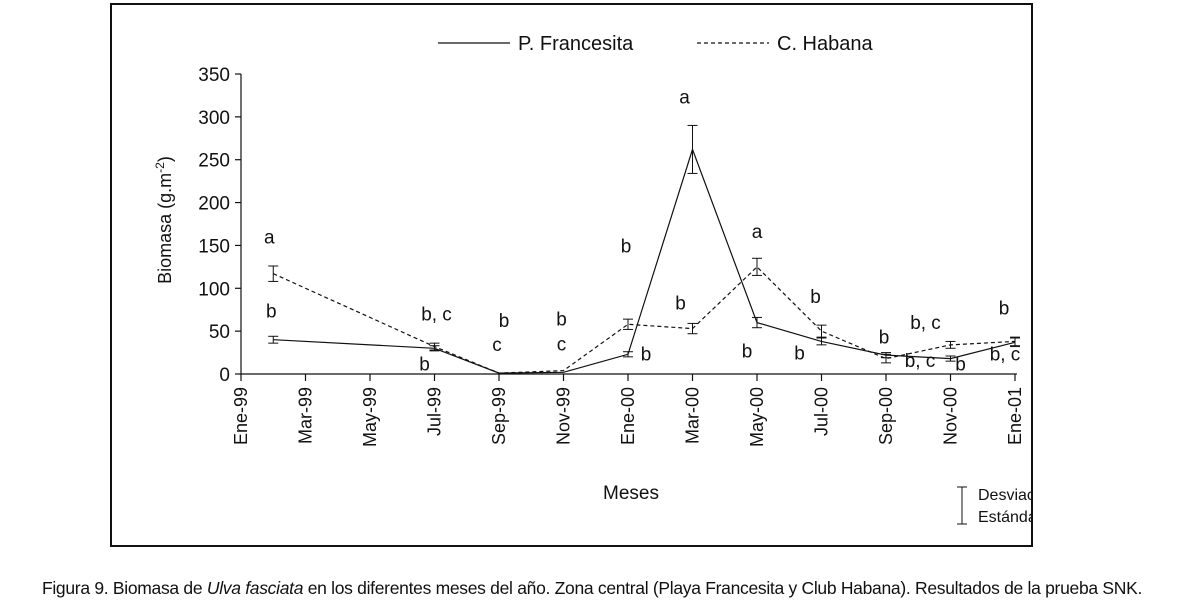  What do you see at coordinates (160, 167) in the screenshot?
I see `y-axis-title-superscript: -2` at bounding box center [160, 167].